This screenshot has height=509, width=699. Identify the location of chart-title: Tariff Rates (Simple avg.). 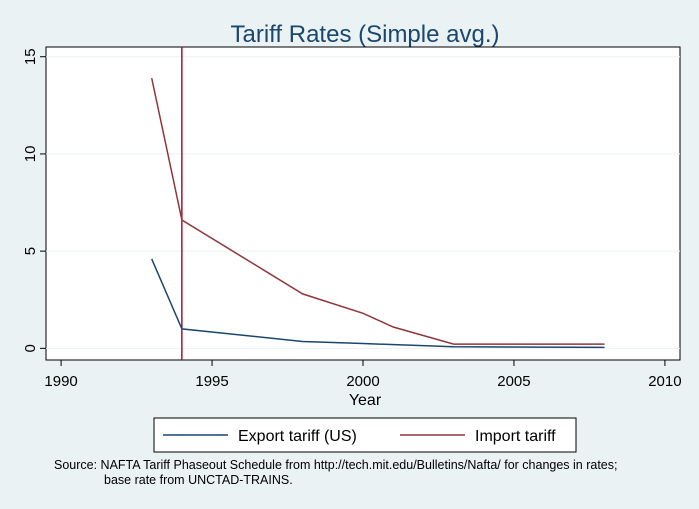
(365, 34).